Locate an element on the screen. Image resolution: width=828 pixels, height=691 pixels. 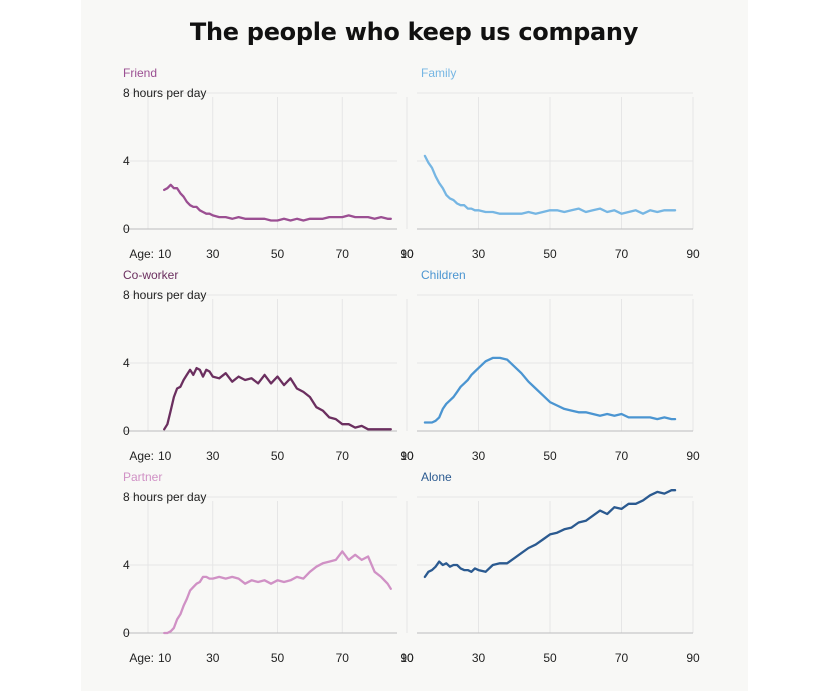
x-tick-label-family-70: 70 is located at coordinates (622, 254).